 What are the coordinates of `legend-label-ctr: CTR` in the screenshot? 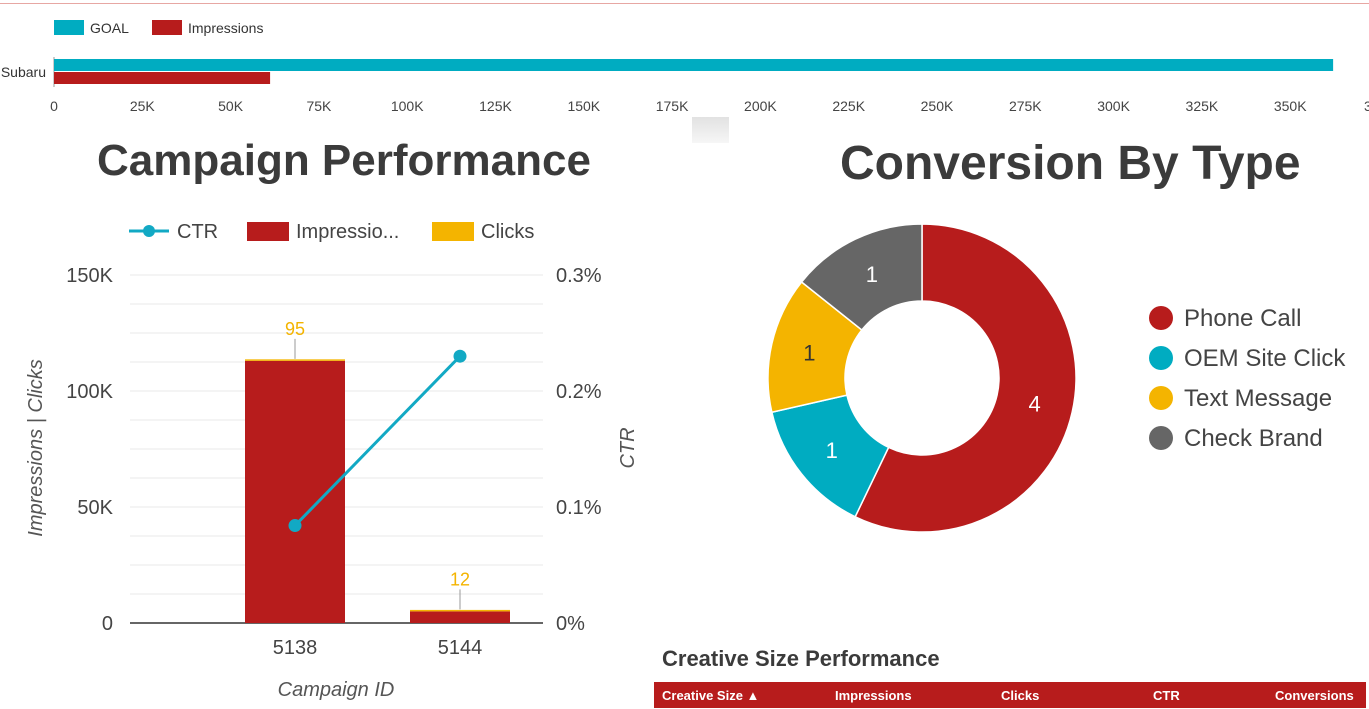 It's located at (197, 232).